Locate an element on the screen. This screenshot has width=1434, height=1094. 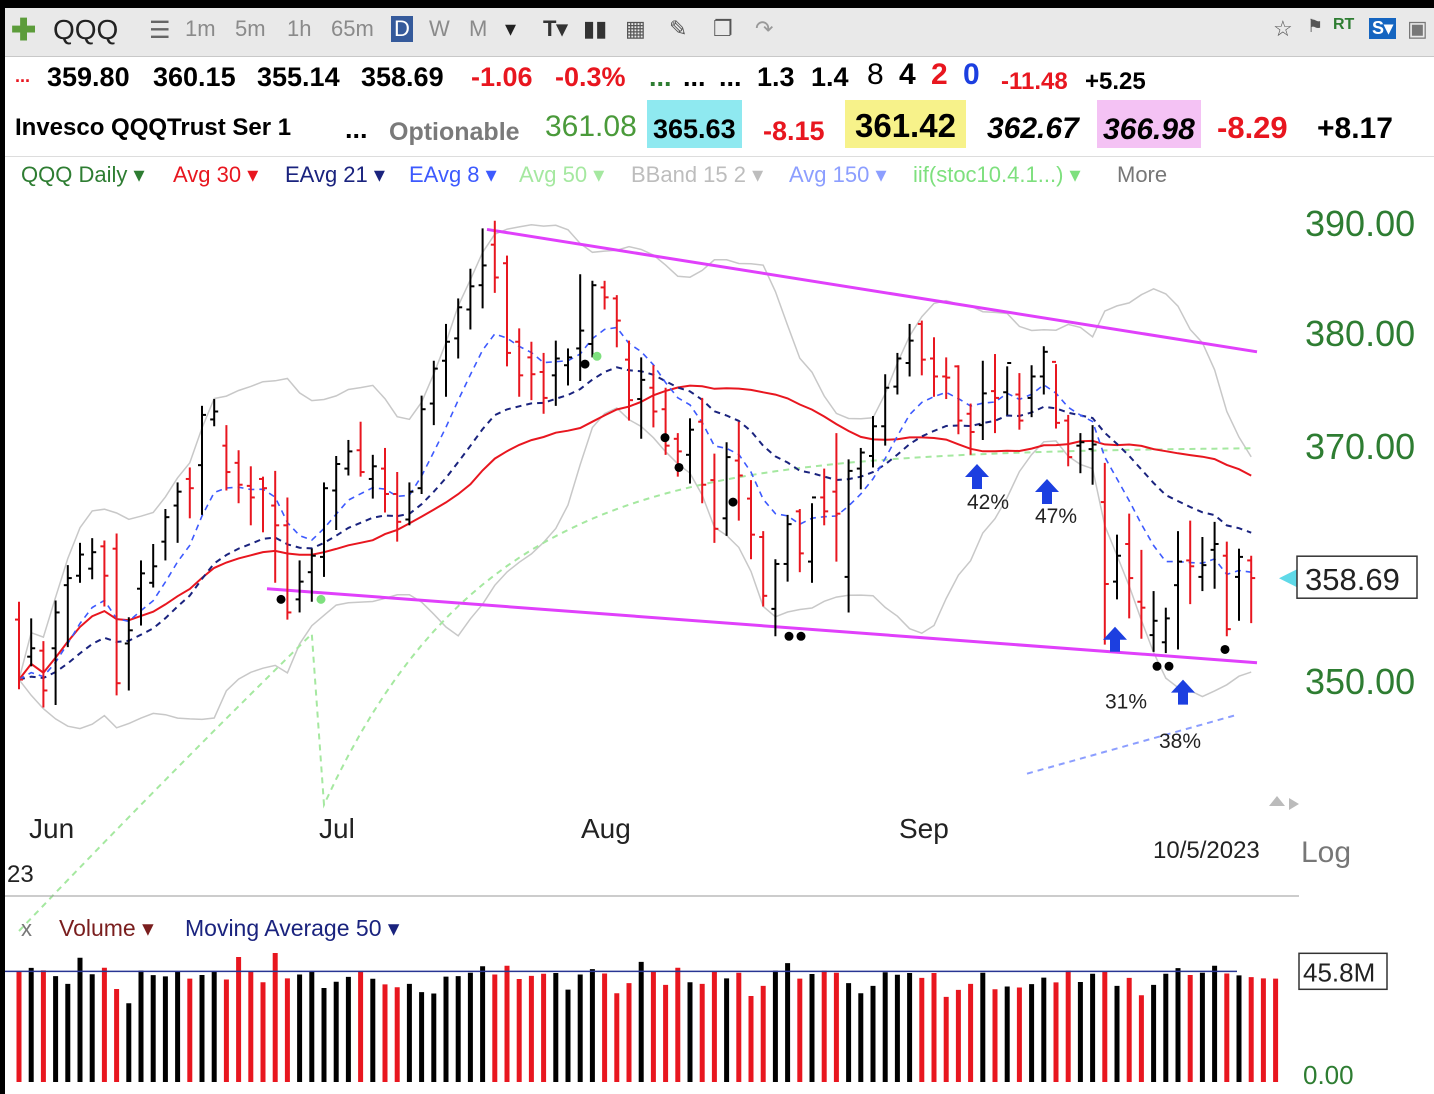
interval-5m: 5m is located at coordinates (250, 28).